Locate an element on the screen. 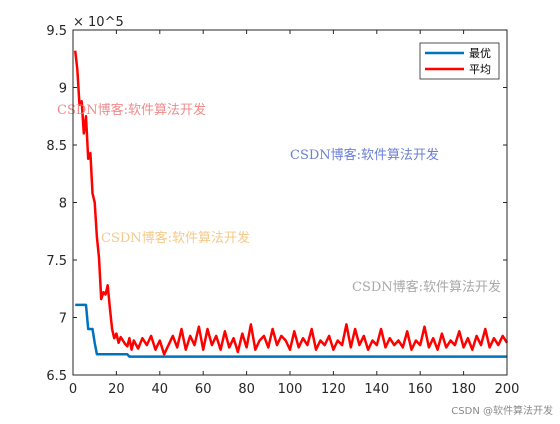 The width and height of the screenshot is (560, 424). x-tick-label: 60 is located at coordinates (203, 389).